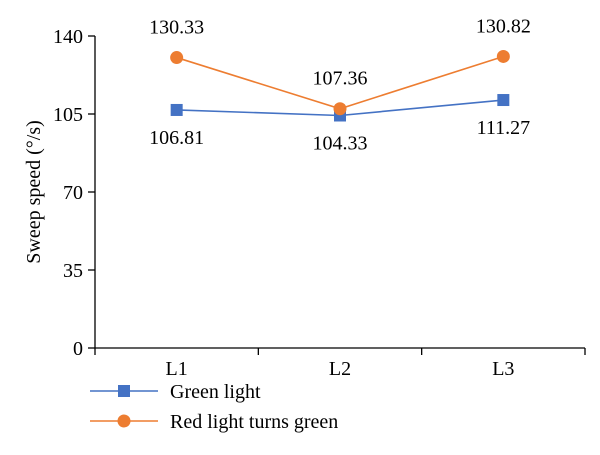 Image resolution: width=600 pixels, height=455 pixels. Describe the element at coordinates (340, 143) in the screenshot. I see `data-label: 104.33` at that location.